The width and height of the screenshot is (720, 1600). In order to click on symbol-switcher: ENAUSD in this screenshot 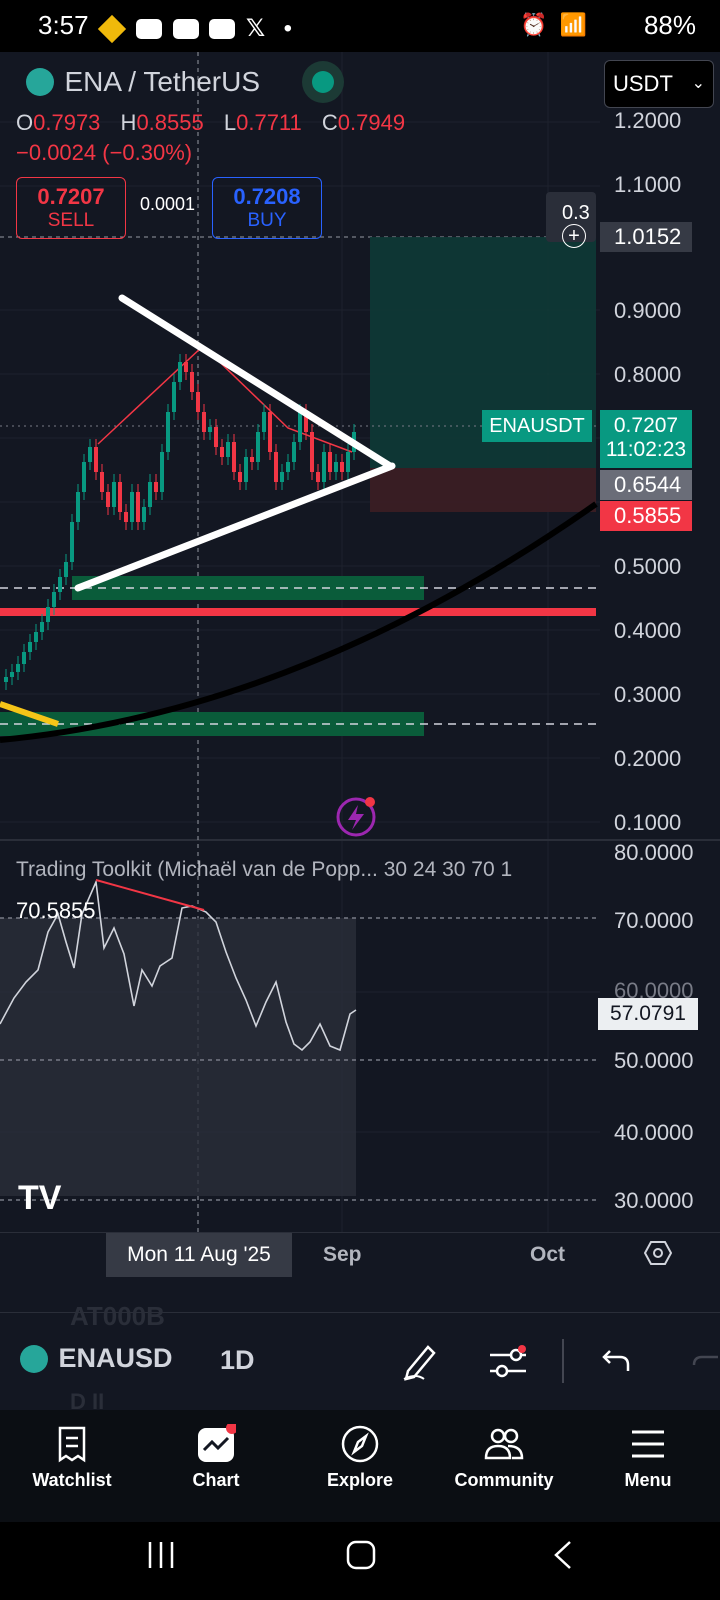, I will do `click(96, 1358)`.